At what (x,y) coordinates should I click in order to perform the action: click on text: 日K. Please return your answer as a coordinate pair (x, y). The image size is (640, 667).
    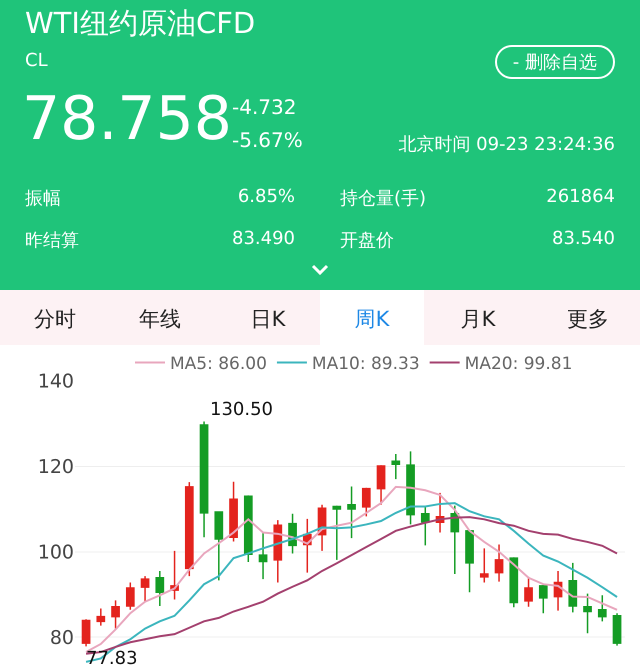
    Looking at the image, I should click on (268, 319).